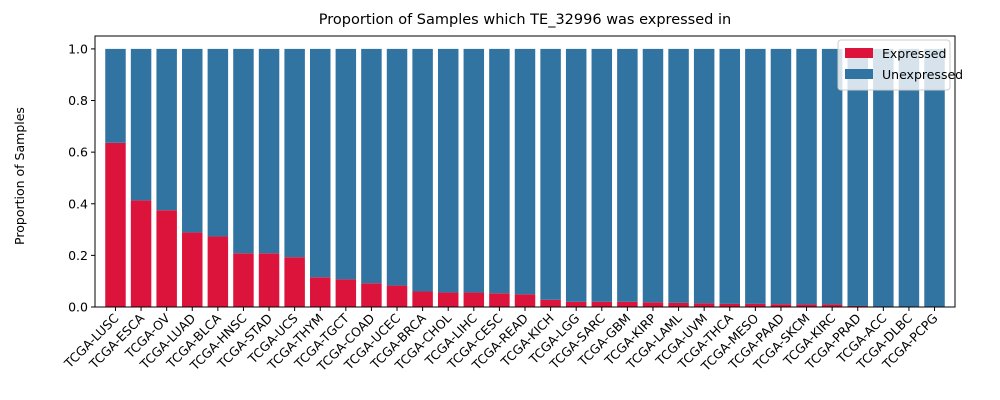  I want to click on bar-unexpressed-tcga-stad, so click(269, 151).